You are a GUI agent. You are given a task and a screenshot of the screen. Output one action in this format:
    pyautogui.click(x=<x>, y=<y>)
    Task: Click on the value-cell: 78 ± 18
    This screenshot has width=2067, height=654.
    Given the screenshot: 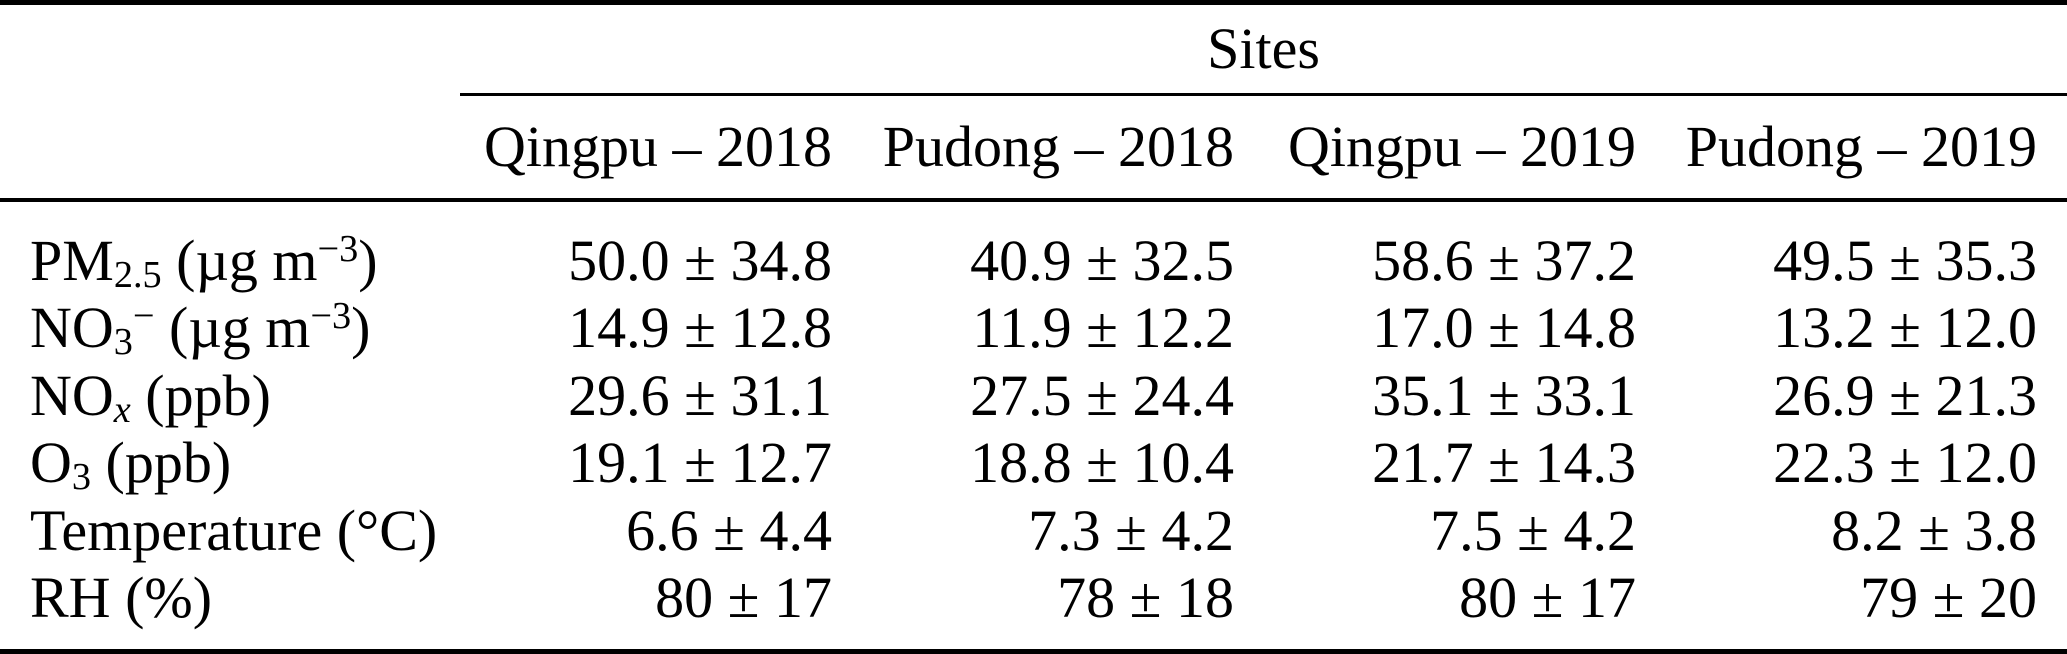 What is the action you would take?
    pyautogui.click(x=1145, y=598)
    